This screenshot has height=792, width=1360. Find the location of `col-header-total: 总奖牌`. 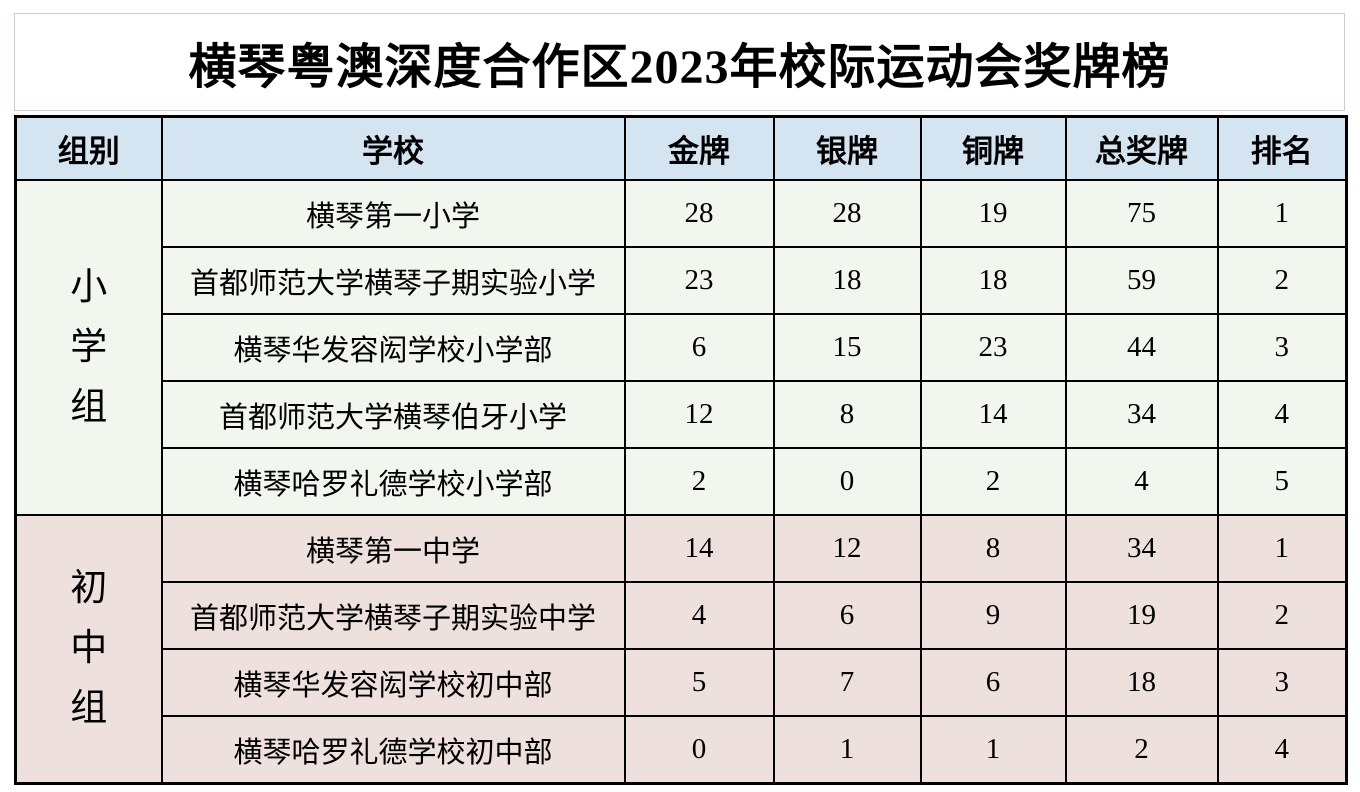

col-header-total: 总奖牌 is located at coordinates (1141, 148).